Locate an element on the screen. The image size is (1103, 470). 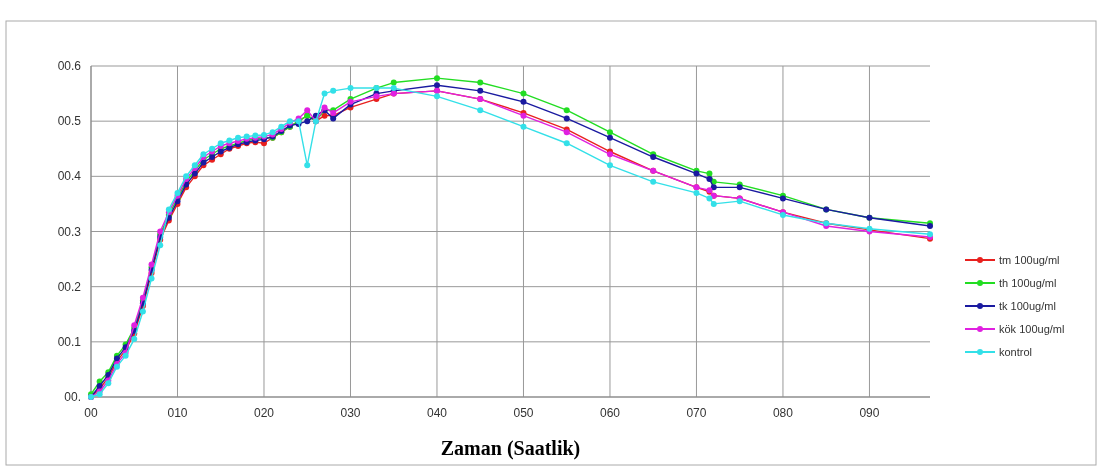
x-tick-label: 020 is located at coordinates (264, 413).